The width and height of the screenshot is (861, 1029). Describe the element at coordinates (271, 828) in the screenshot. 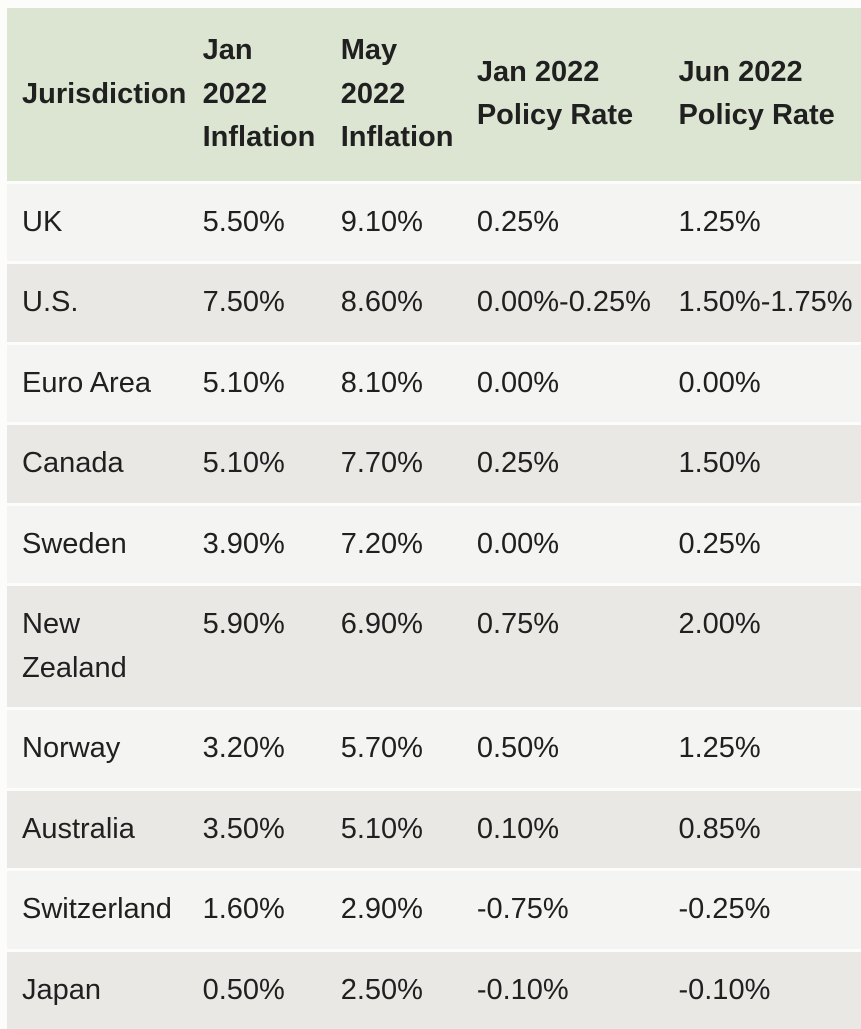

I see `value-cell: 3.50%` at that location.